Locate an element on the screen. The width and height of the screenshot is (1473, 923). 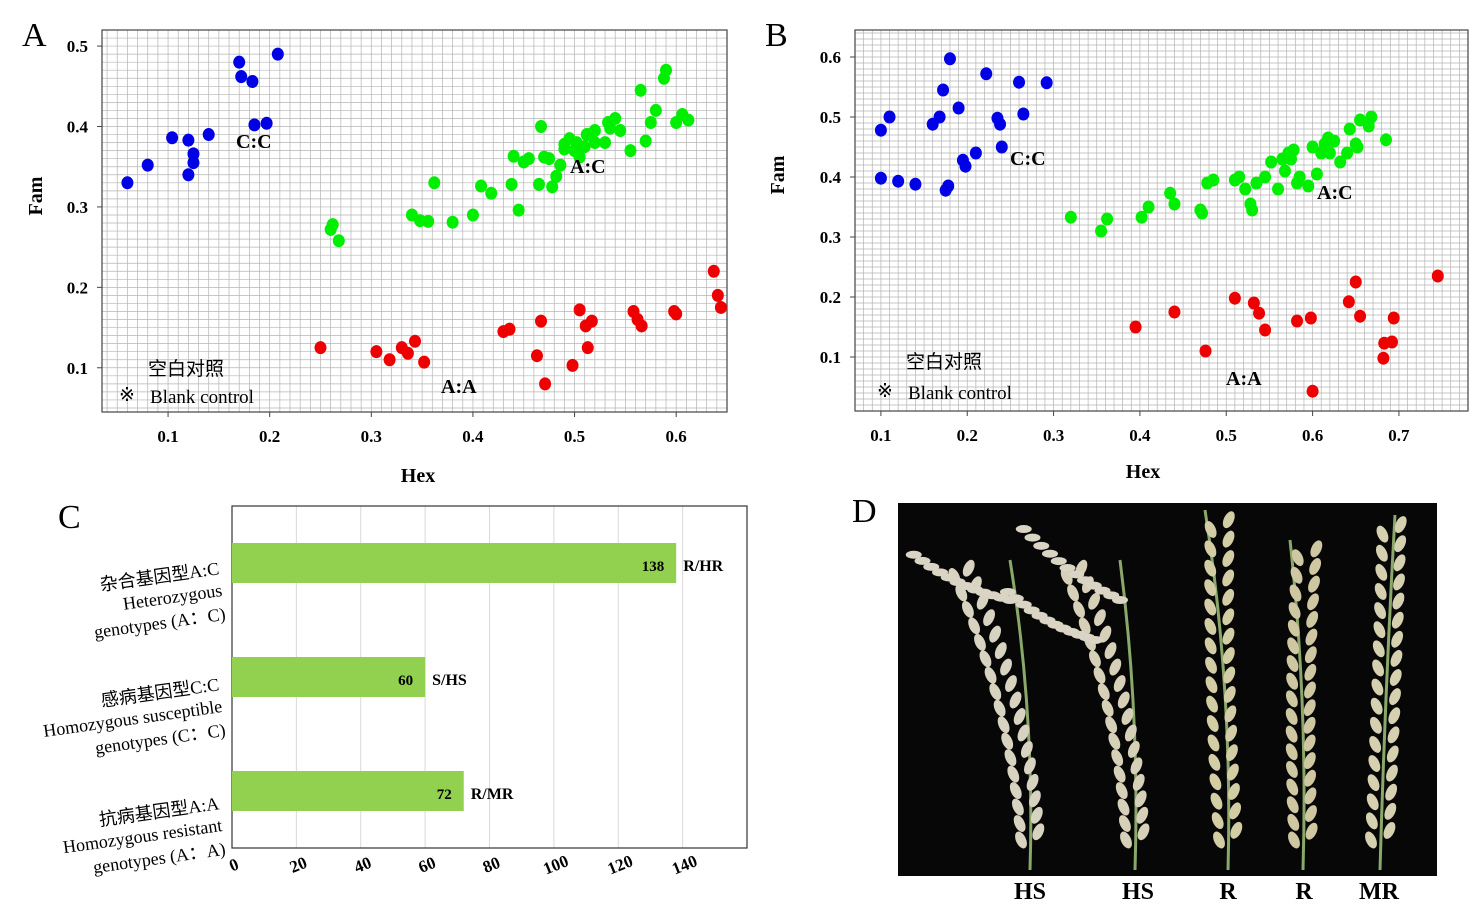
y-tick-label-b: 0.3 is located at coordinates (830, 237).